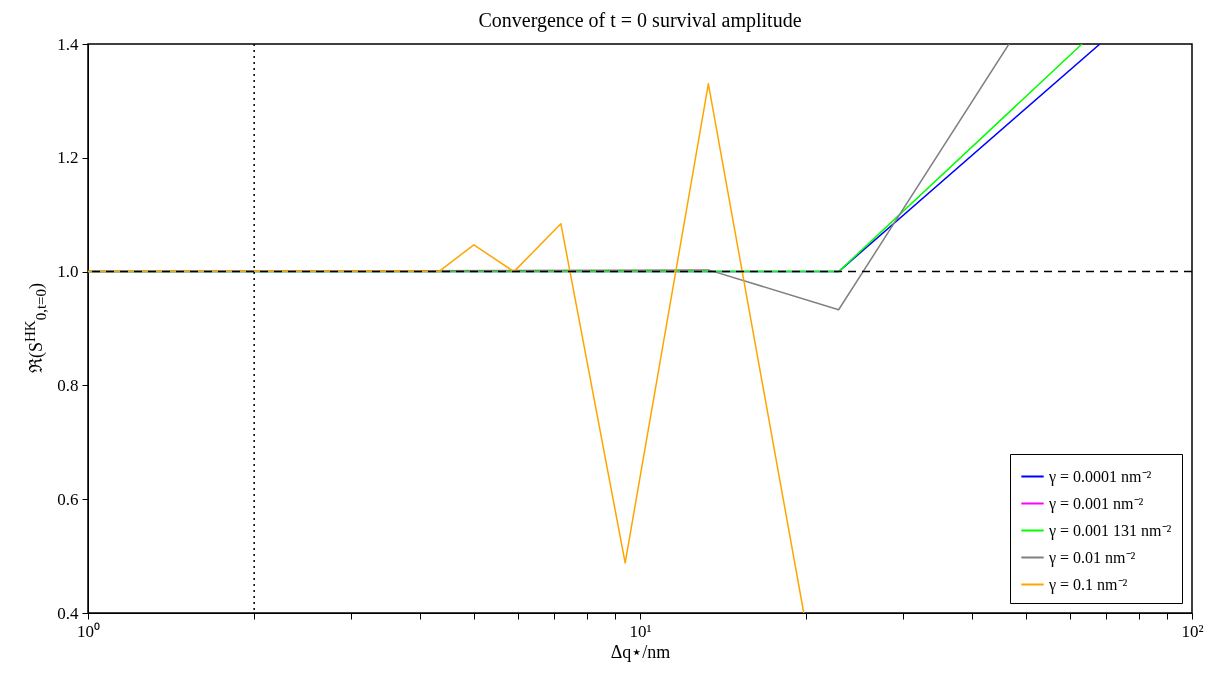  What do you see at coordinates (640, 651) in the screenshot?
I see `x-axis-title: Δq⋆/nm` at bounding box center [640, 651].